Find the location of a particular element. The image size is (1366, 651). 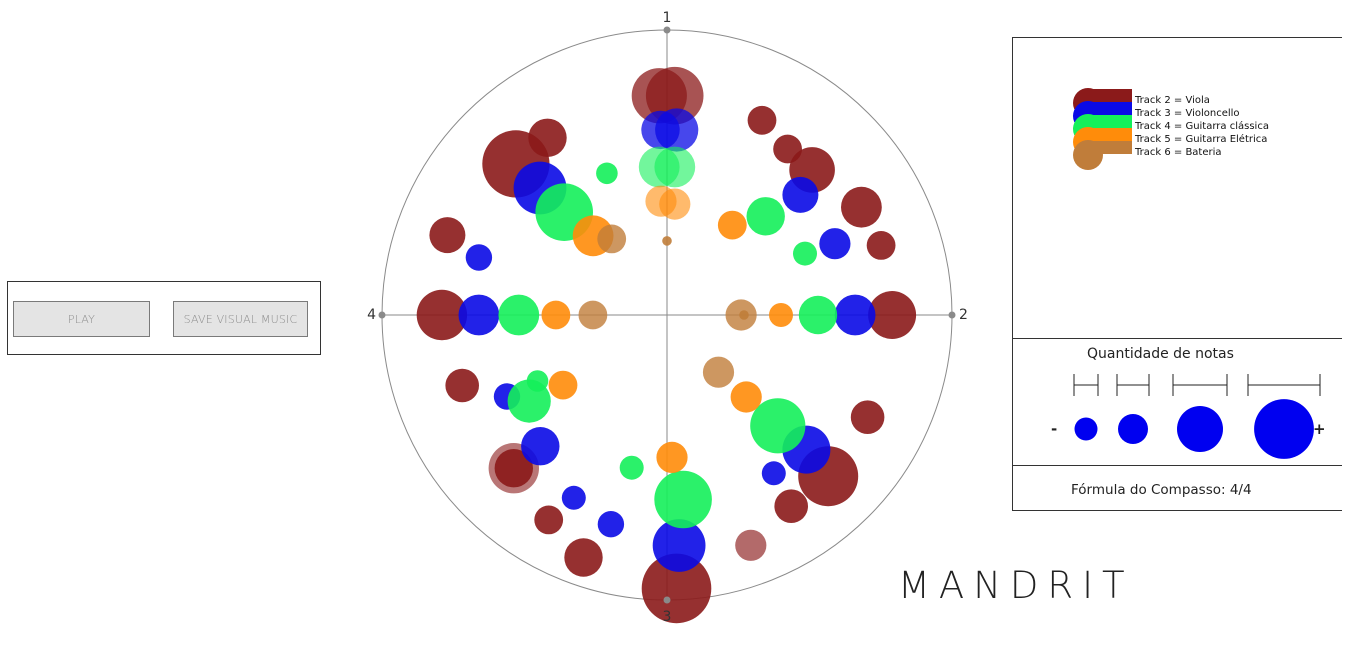

legend-item-track-6: Track 6 = Bateria is located at coordinates (1178, 152).